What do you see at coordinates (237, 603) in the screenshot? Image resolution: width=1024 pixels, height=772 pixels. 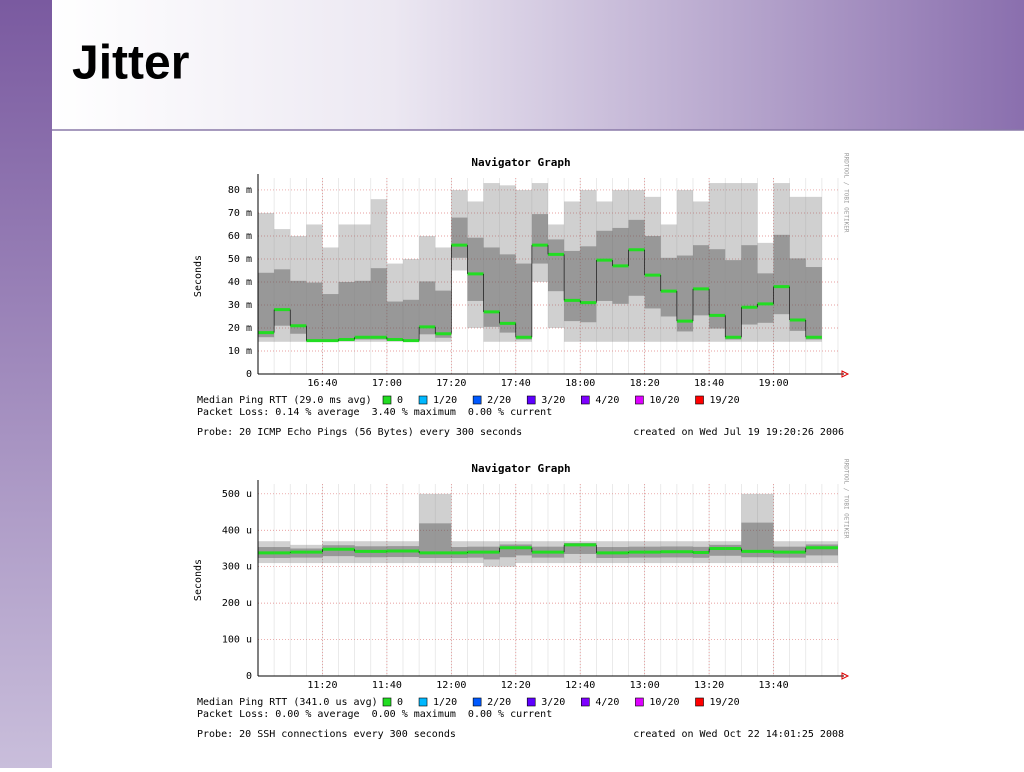 I see `y-tick-label: 200 u` at bounding box center [237, 603].